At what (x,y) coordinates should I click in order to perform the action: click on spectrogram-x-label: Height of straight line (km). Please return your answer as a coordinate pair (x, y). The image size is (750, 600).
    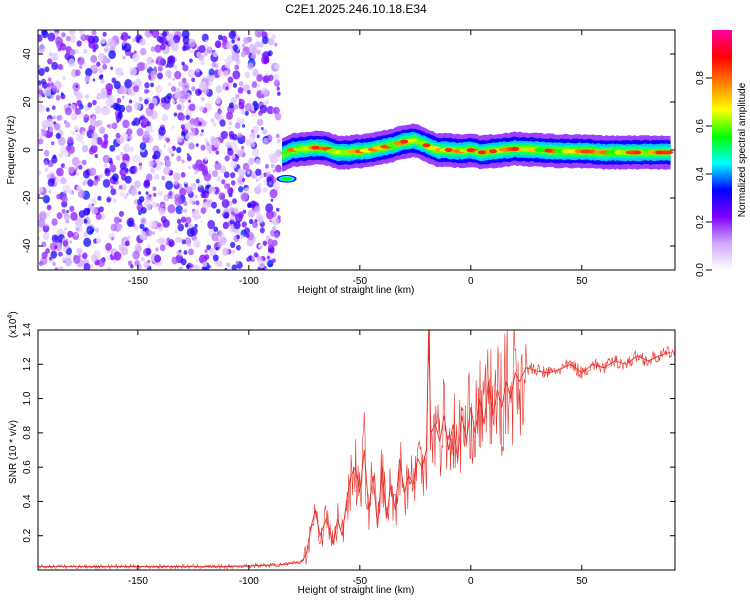
    Looking at the image, I should click on (356, 290).